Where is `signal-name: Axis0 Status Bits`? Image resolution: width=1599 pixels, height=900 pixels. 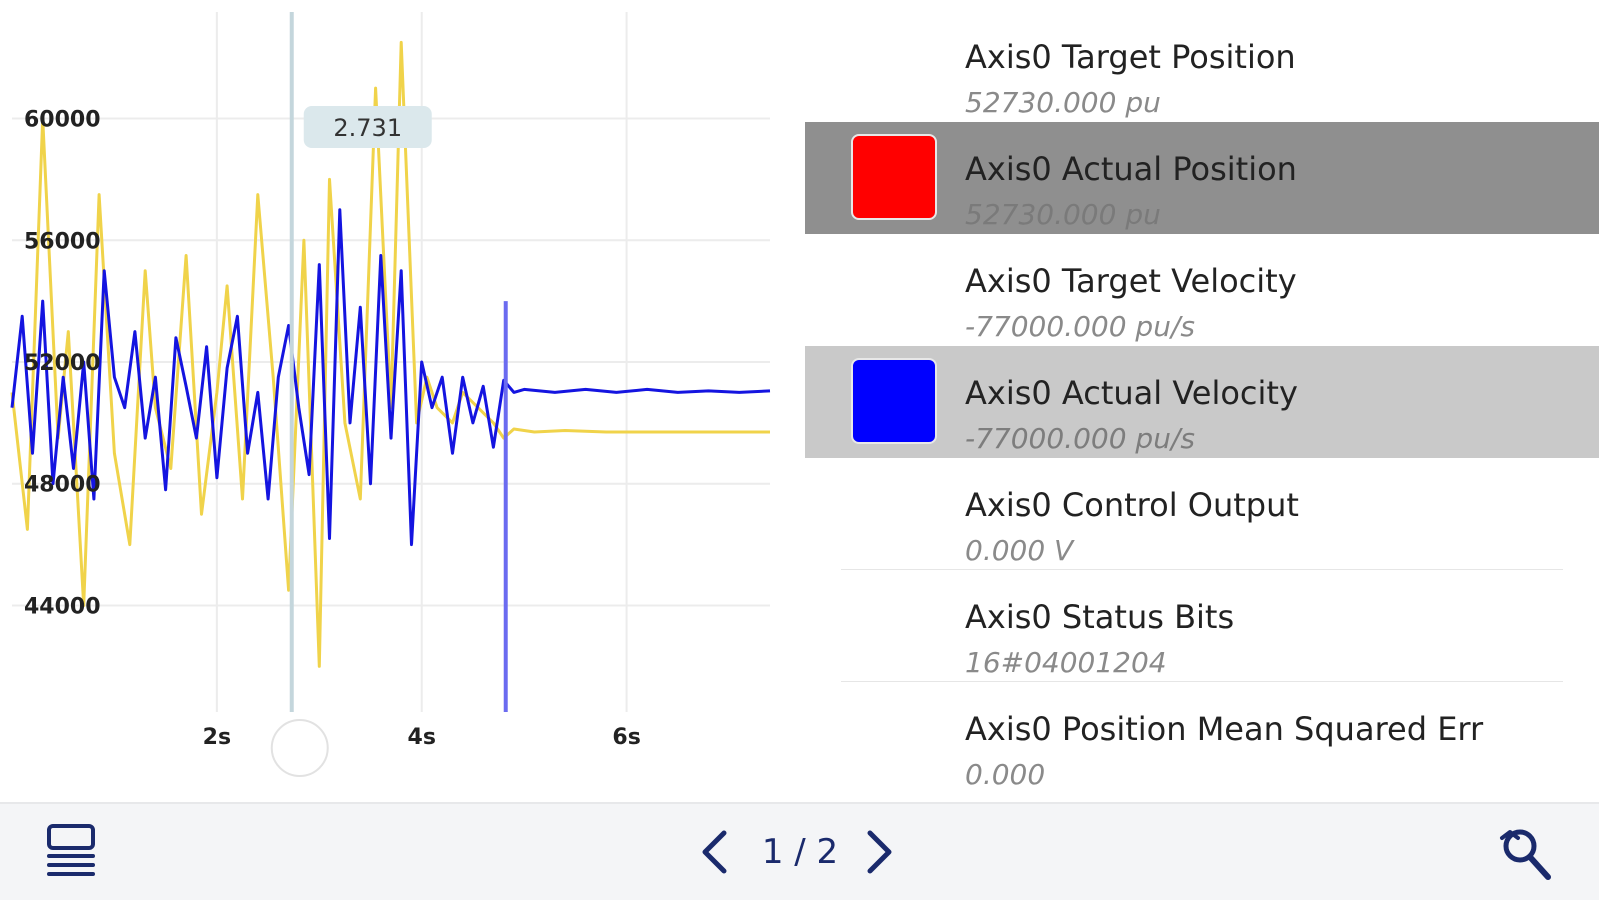
signal-name: Axis0 Status Bits is located at coordinates (1100, 617).